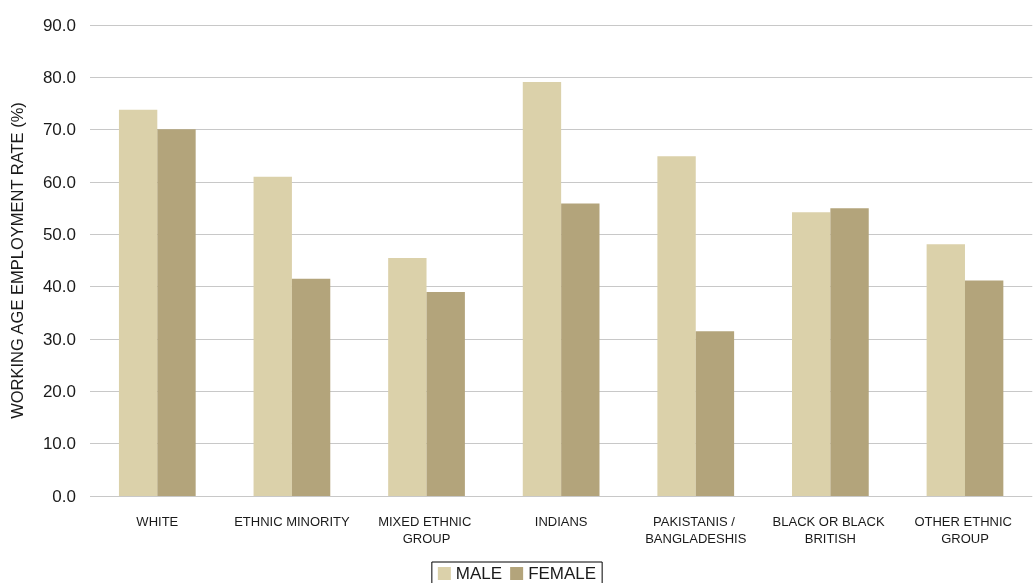  What do you see at coordinates (59, 339) in the screenshot?
I see `y-tick-label: 30.0` at bounding box center [59, 339].